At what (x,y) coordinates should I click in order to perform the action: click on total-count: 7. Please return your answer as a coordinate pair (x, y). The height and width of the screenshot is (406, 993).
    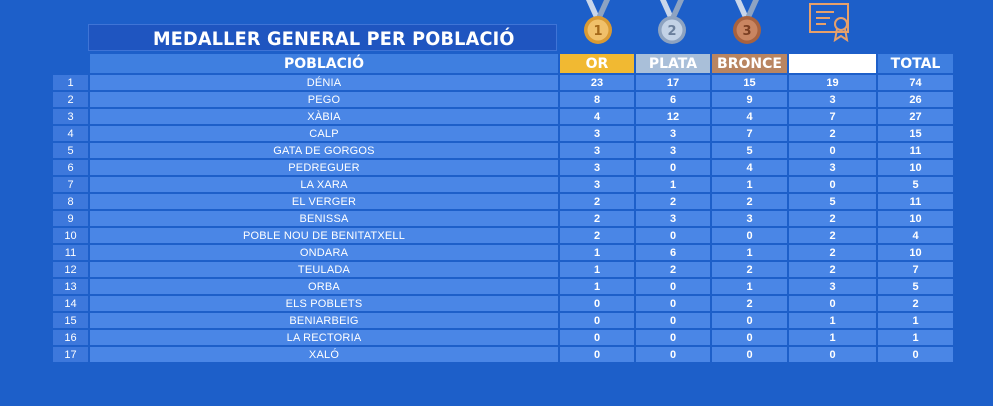
    Looking at the image, I should click on (915, 269).